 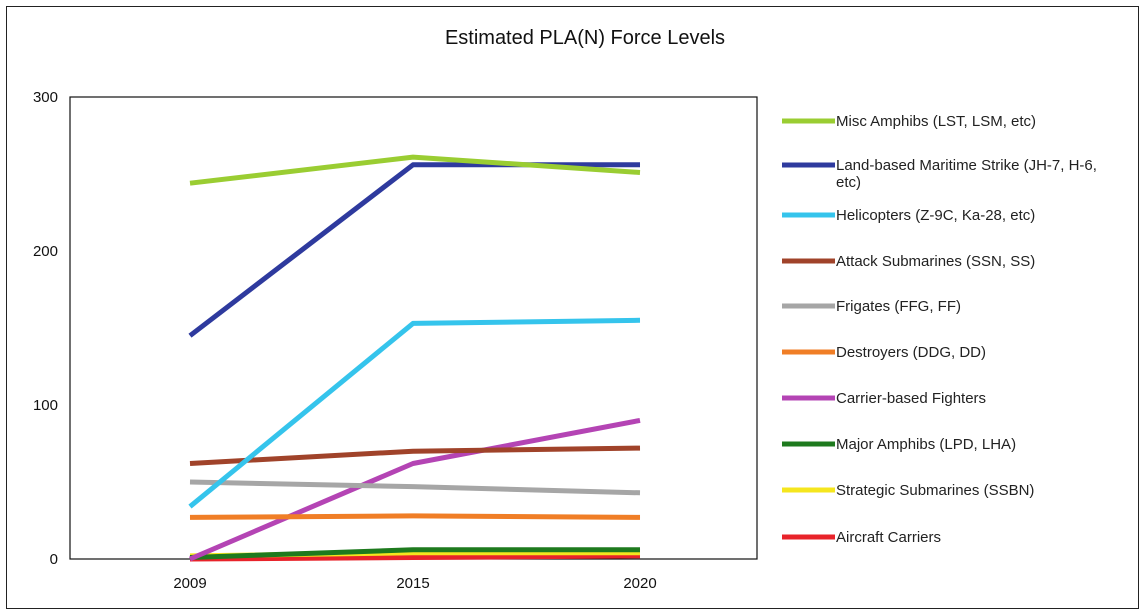 What do you see at coordinates (45, 97) in the screenshot?
I see `y-tick-label: 300` at bounding box center [45, 97].